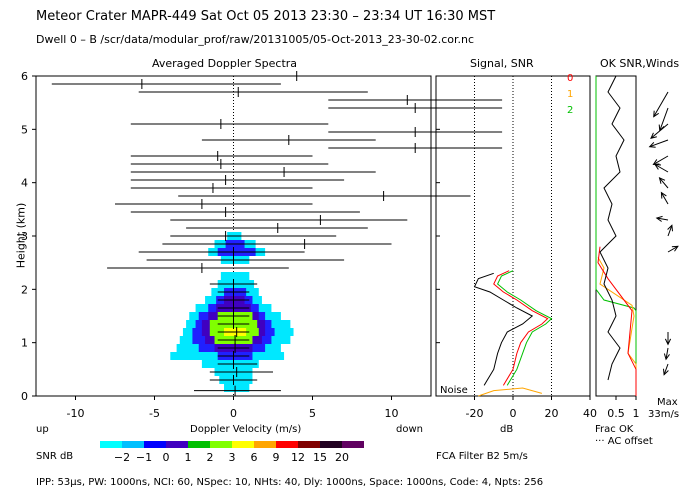 Image resolution: width=700 pixels, height=500 pixels. Describe the element at coordinates (502, 63) in the screenshot. I see `snr-title: Signal, SNR` at that location.